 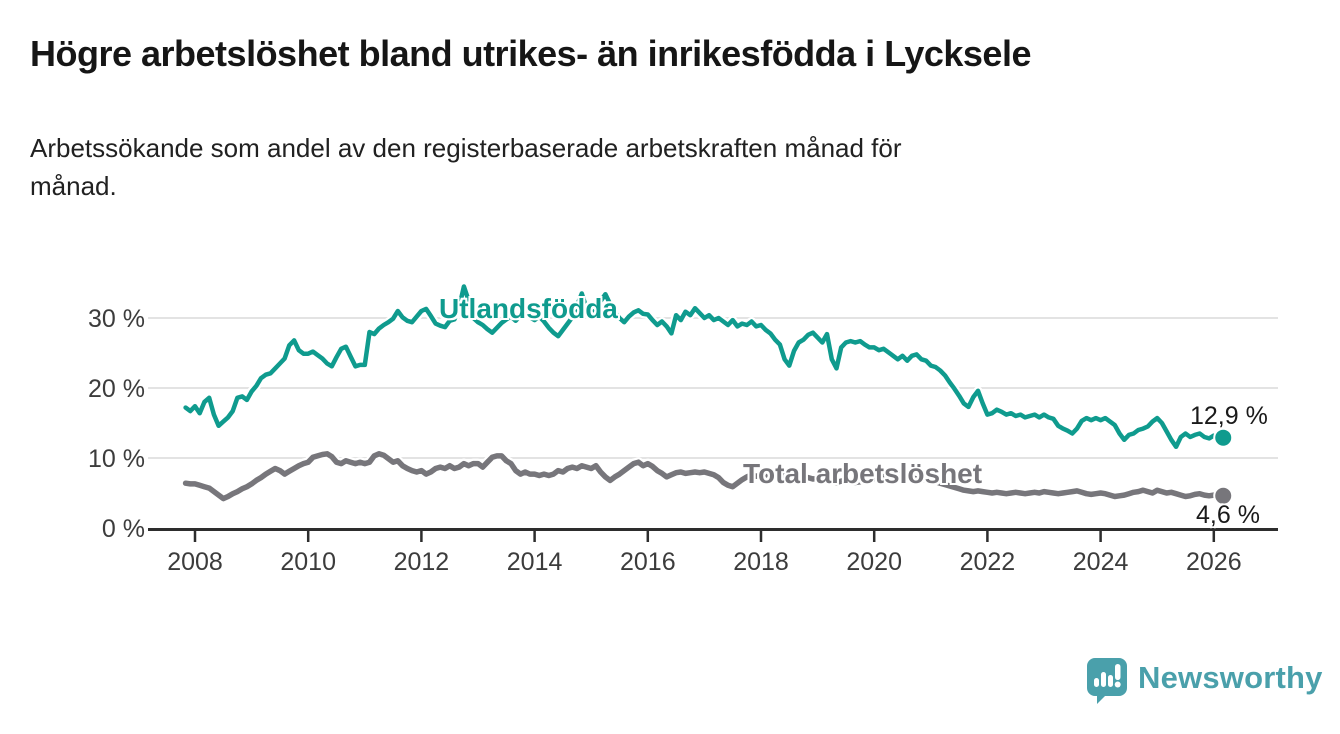 I want to click on page-subtitle-line2: månad., so click(x=73, y=186).